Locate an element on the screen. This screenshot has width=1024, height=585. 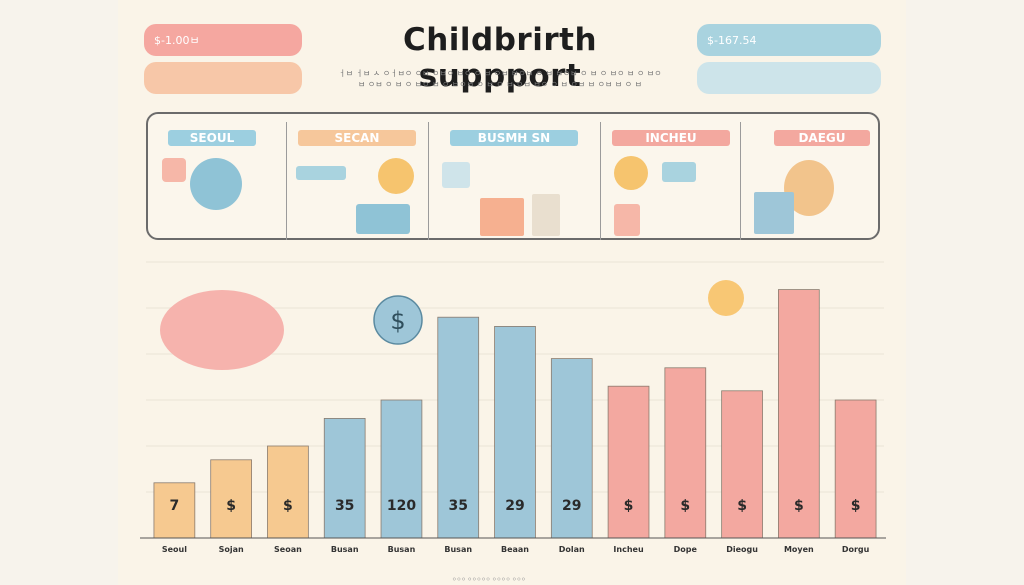
blocks-icon is located at coordinates (774, 213).